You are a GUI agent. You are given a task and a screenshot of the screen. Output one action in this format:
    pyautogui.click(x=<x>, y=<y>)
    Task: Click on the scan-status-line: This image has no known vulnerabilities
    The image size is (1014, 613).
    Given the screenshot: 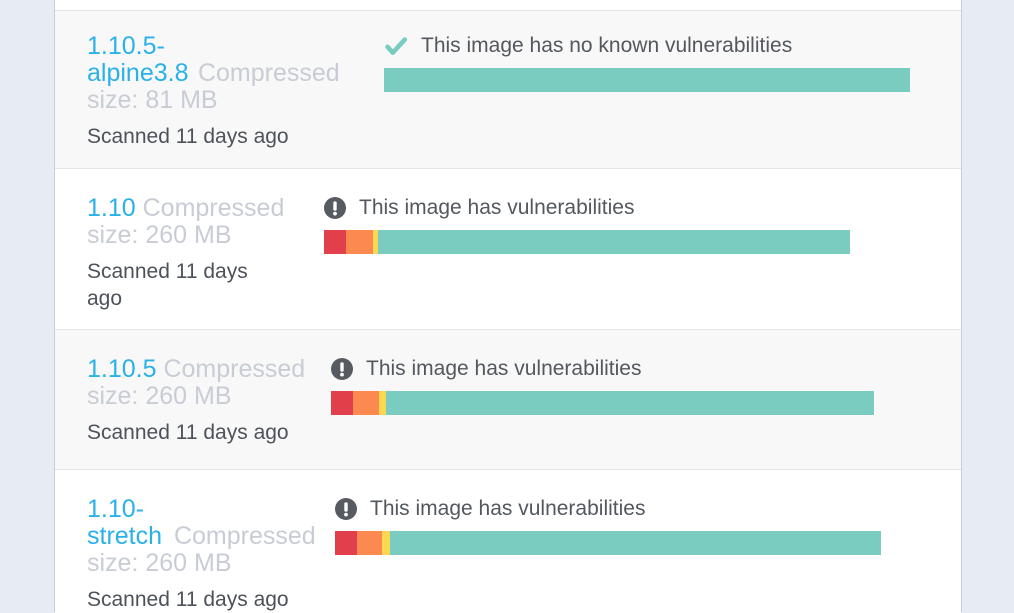 What is the action you would take?
    pyautogui.click(x=657, y=46)
    